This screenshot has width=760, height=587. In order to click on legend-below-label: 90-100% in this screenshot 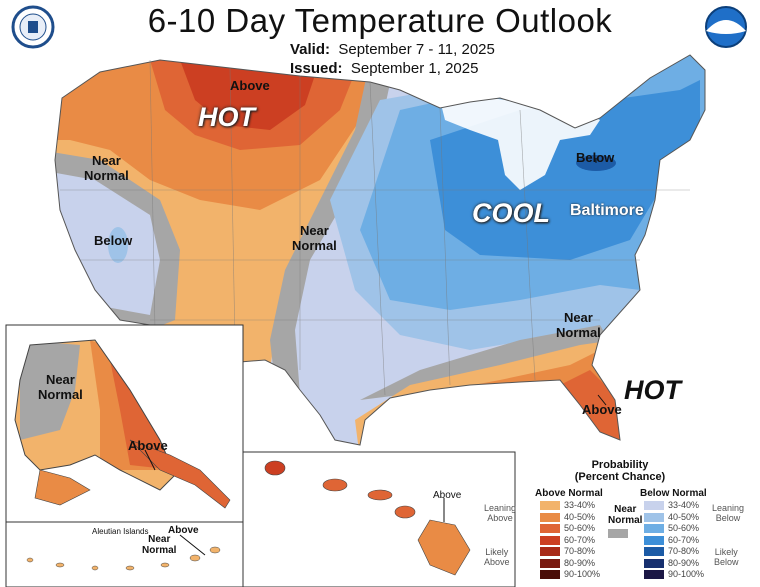, I will do `click(686, 574)`.